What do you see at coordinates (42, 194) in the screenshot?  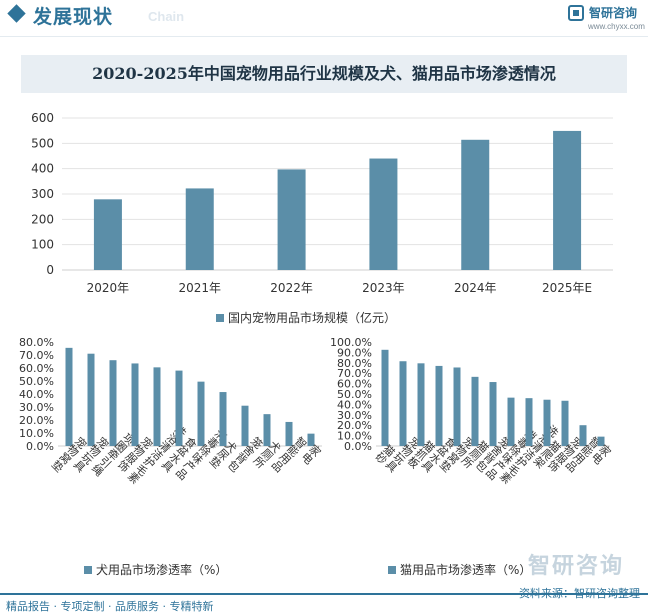 I see `y-tick-label: 300` at bounding box center [42, 194].